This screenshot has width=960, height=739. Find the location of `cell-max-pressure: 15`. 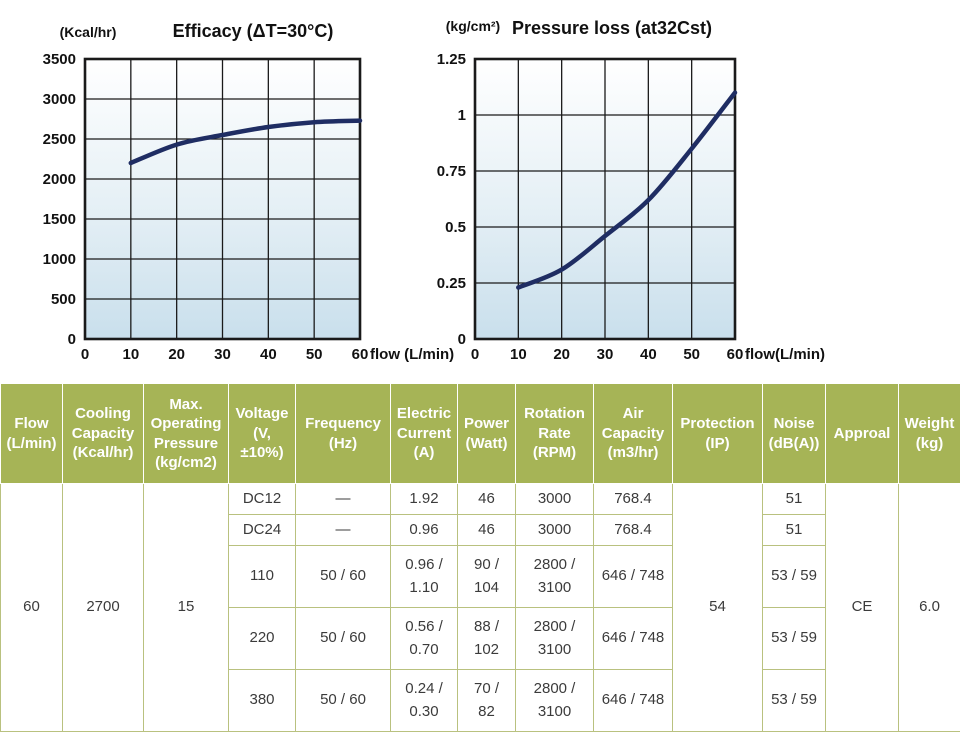

cell-max-pressure: 15 is located at coordinates (186, 607).